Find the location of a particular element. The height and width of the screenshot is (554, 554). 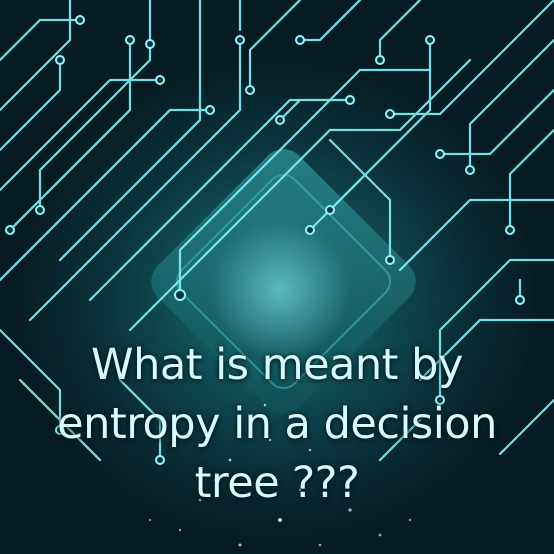

headline-line-2: entropy in a decision is located at coordinates (277, 424).